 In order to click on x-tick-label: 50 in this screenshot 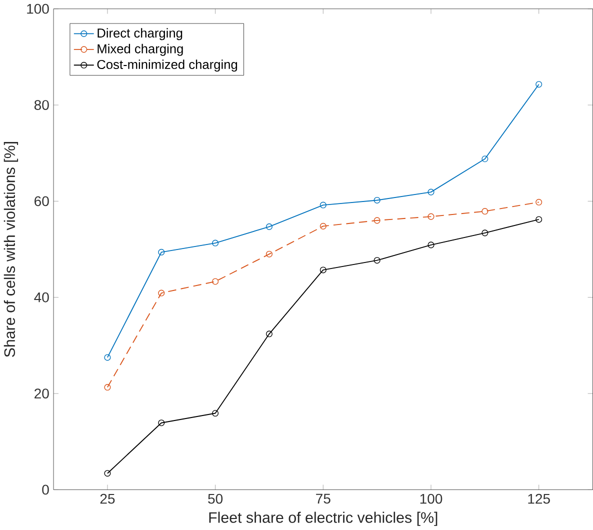, I will do `click(215, 499)`.